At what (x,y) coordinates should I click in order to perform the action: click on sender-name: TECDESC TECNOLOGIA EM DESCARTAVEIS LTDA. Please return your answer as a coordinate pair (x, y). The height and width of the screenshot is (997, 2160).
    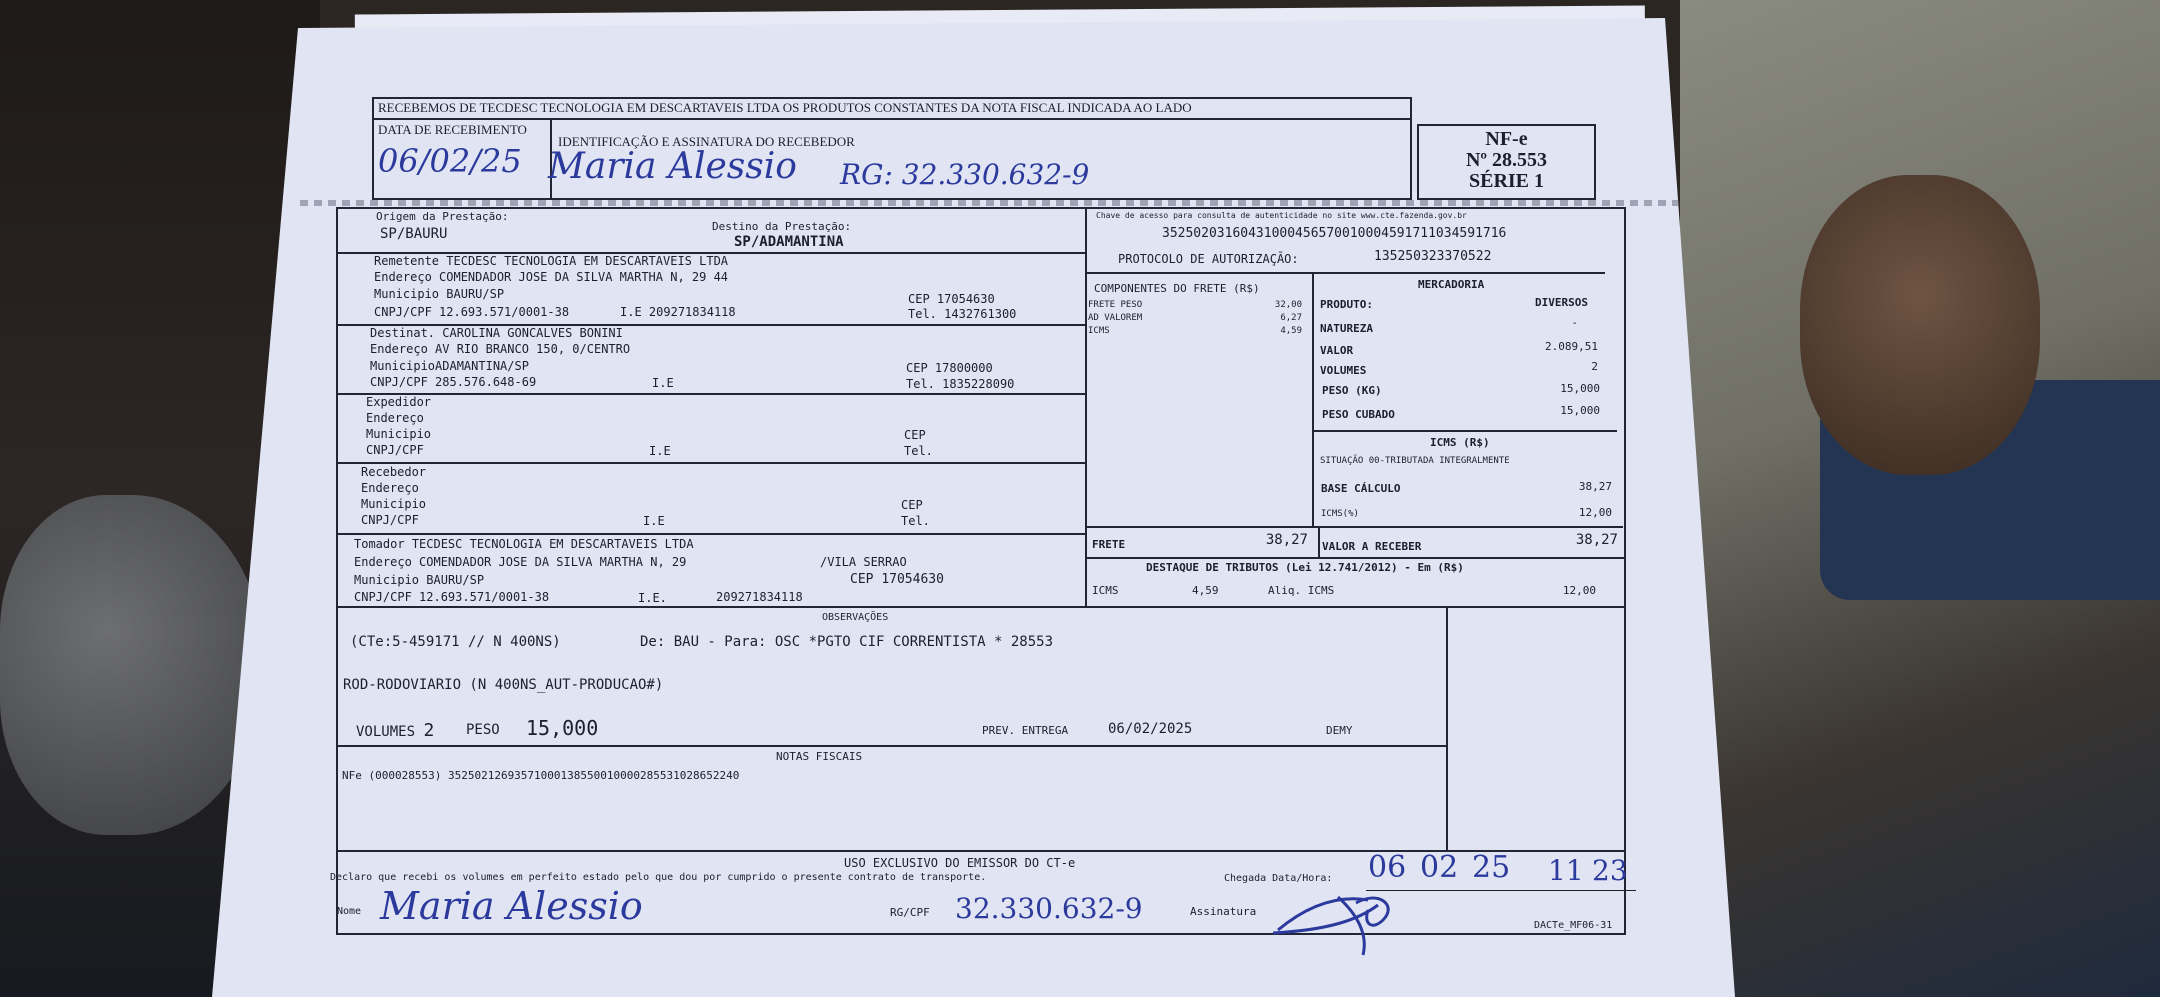
    Looking at the image, I should click on (587, 261).